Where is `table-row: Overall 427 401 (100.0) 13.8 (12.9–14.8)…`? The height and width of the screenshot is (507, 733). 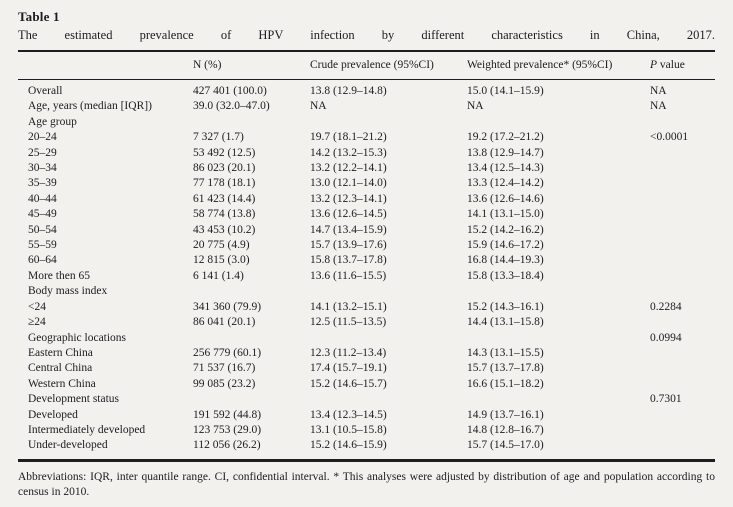 table-row: Overall 427 401 (100.0) 13.8 (12.9–14.8)… is located at coordinates (366, 90).